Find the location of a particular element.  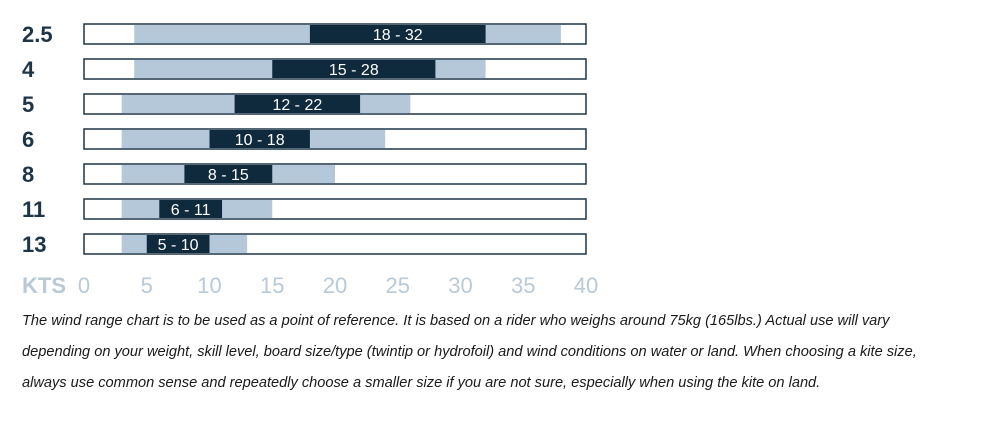

core-range-label: 15 - 28 is located at coordinates (354, 70).